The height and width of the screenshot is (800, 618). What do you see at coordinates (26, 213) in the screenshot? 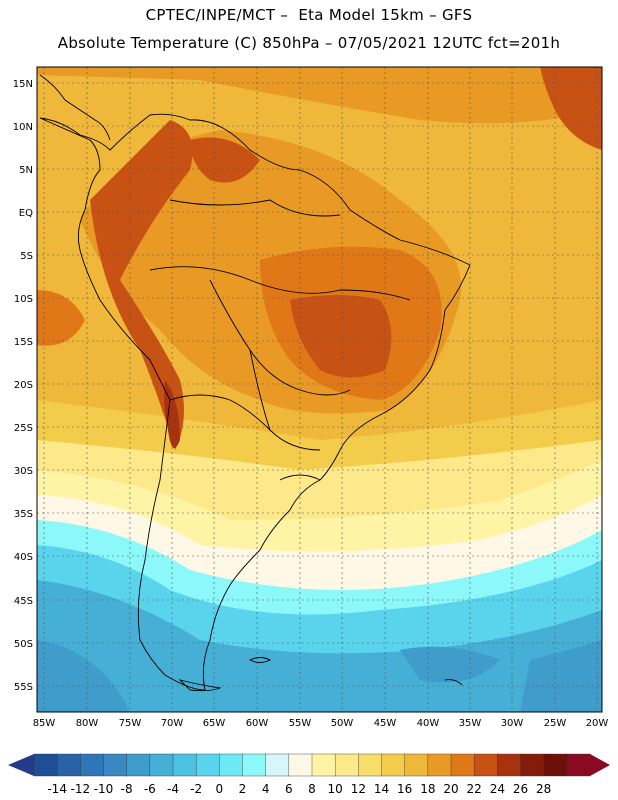
I see `lat-label: EQ` at bounding box center [26, 213].